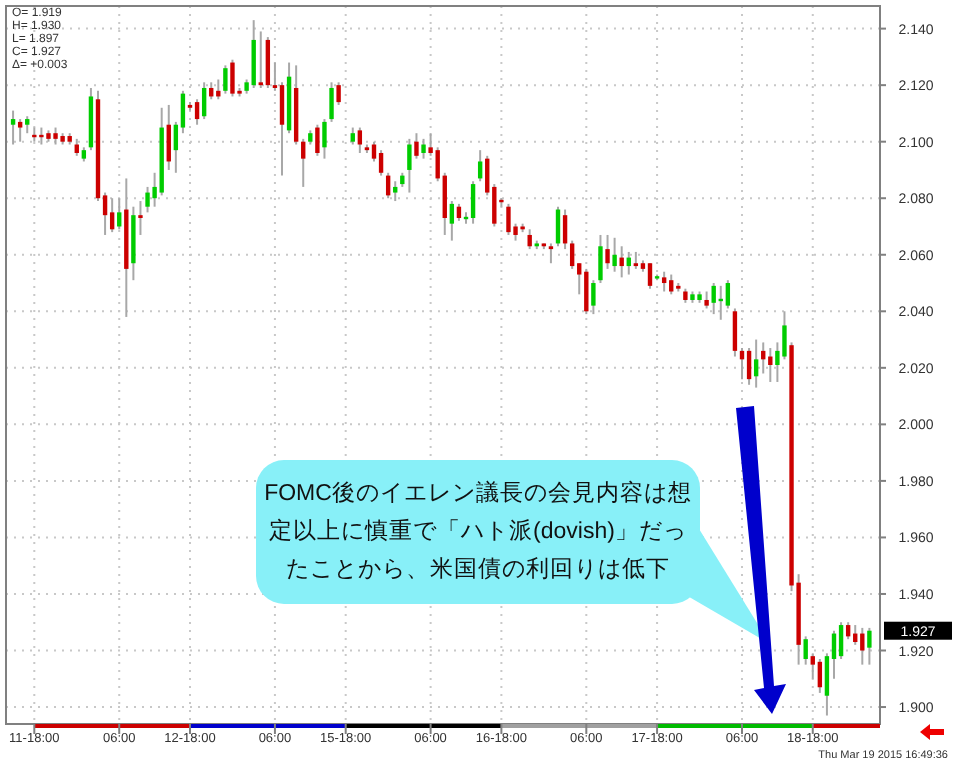 The width and height of the screenshot is (954, 764). Describe the element at coordinates (478, 530) in the screenshot. I see `annotation: FOMC後のイエレン議長の会見内容は想定以上に慎重で「ハト派(dovish)」だったことから、米国債の利回りは低下` at that location.